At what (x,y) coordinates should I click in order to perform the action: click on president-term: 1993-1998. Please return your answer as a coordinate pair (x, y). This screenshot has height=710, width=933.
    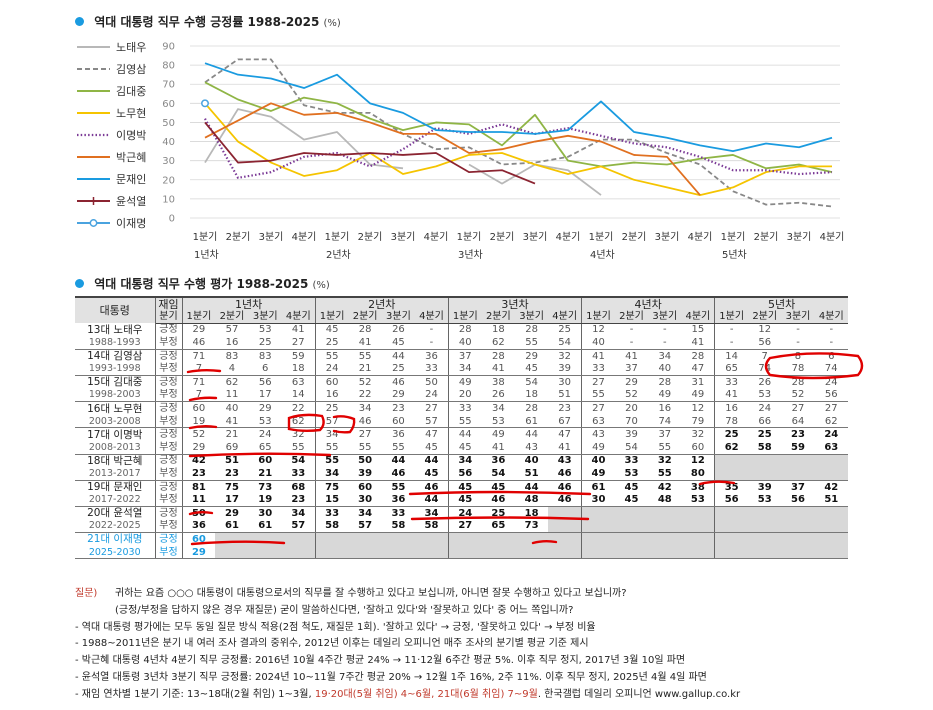
    Looking at the image, I should click on (115, 369).